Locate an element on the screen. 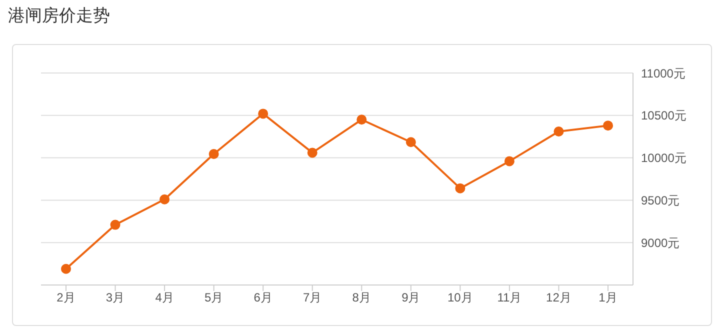 Image resolution: width=713 pixels, height=336 pixels. x-tick-label: 2月 is located at coordinates (66, 297).